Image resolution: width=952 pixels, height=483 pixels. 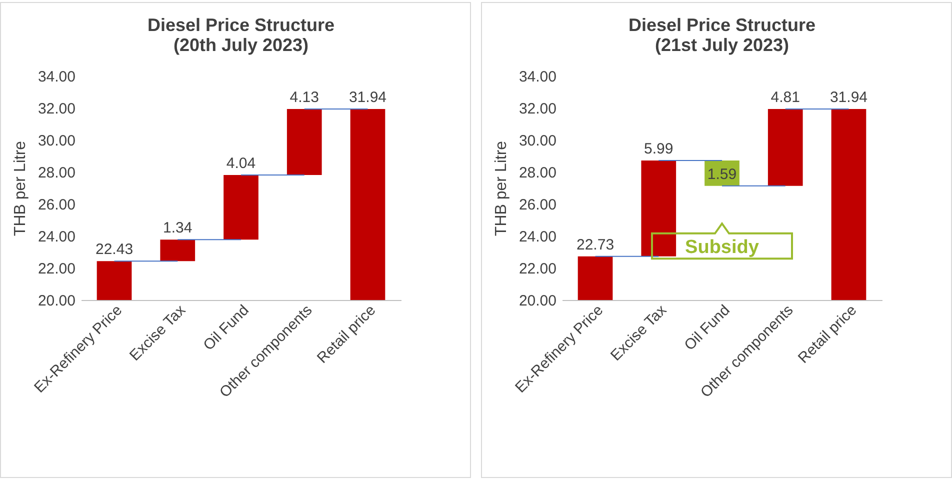 What do you see at coordinates (114, 249) in the screenshot?
I see `data-label: 22.43` at bounding box center [114, 249].